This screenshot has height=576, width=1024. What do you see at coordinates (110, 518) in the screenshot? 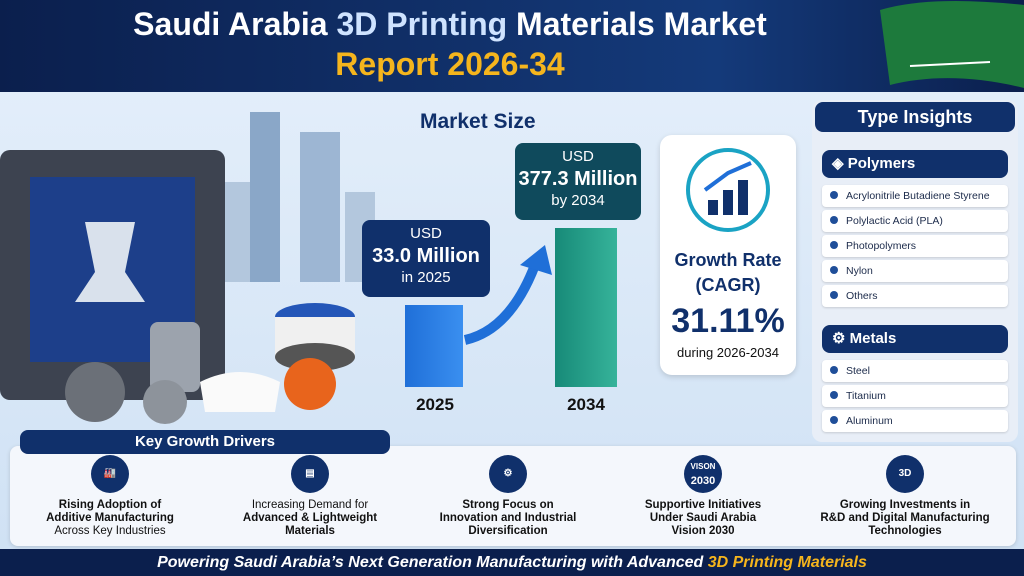
I see `driver-line: Additive Manufacturing` at bounding box center [110, 518].